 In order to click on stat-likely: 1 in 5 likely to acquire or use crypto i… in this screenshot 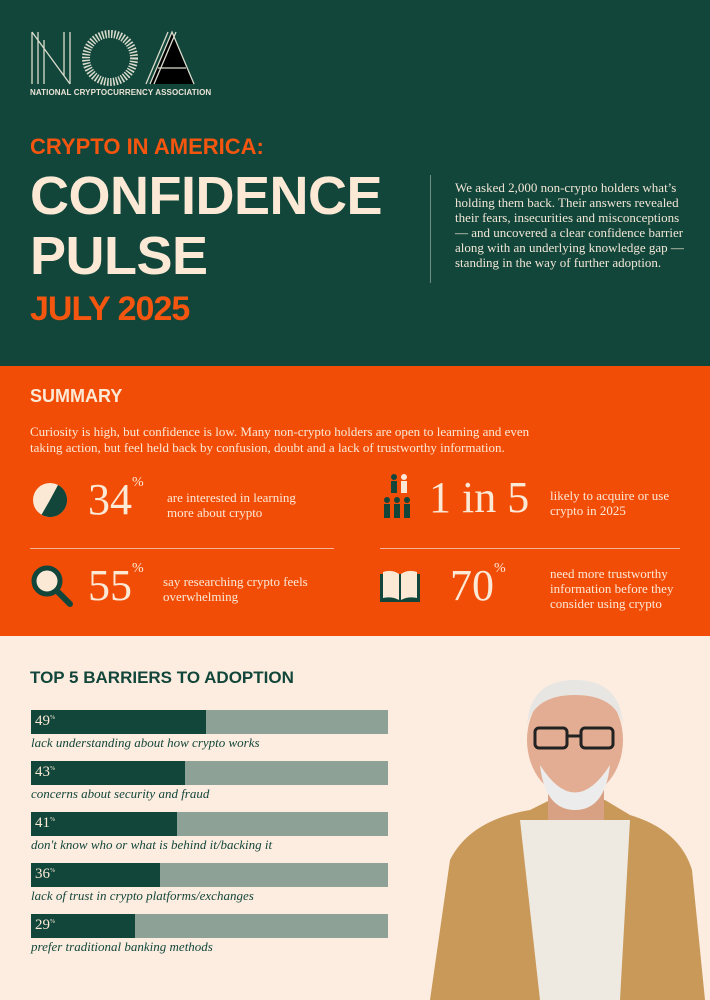, I will do `click(526, 497)`.